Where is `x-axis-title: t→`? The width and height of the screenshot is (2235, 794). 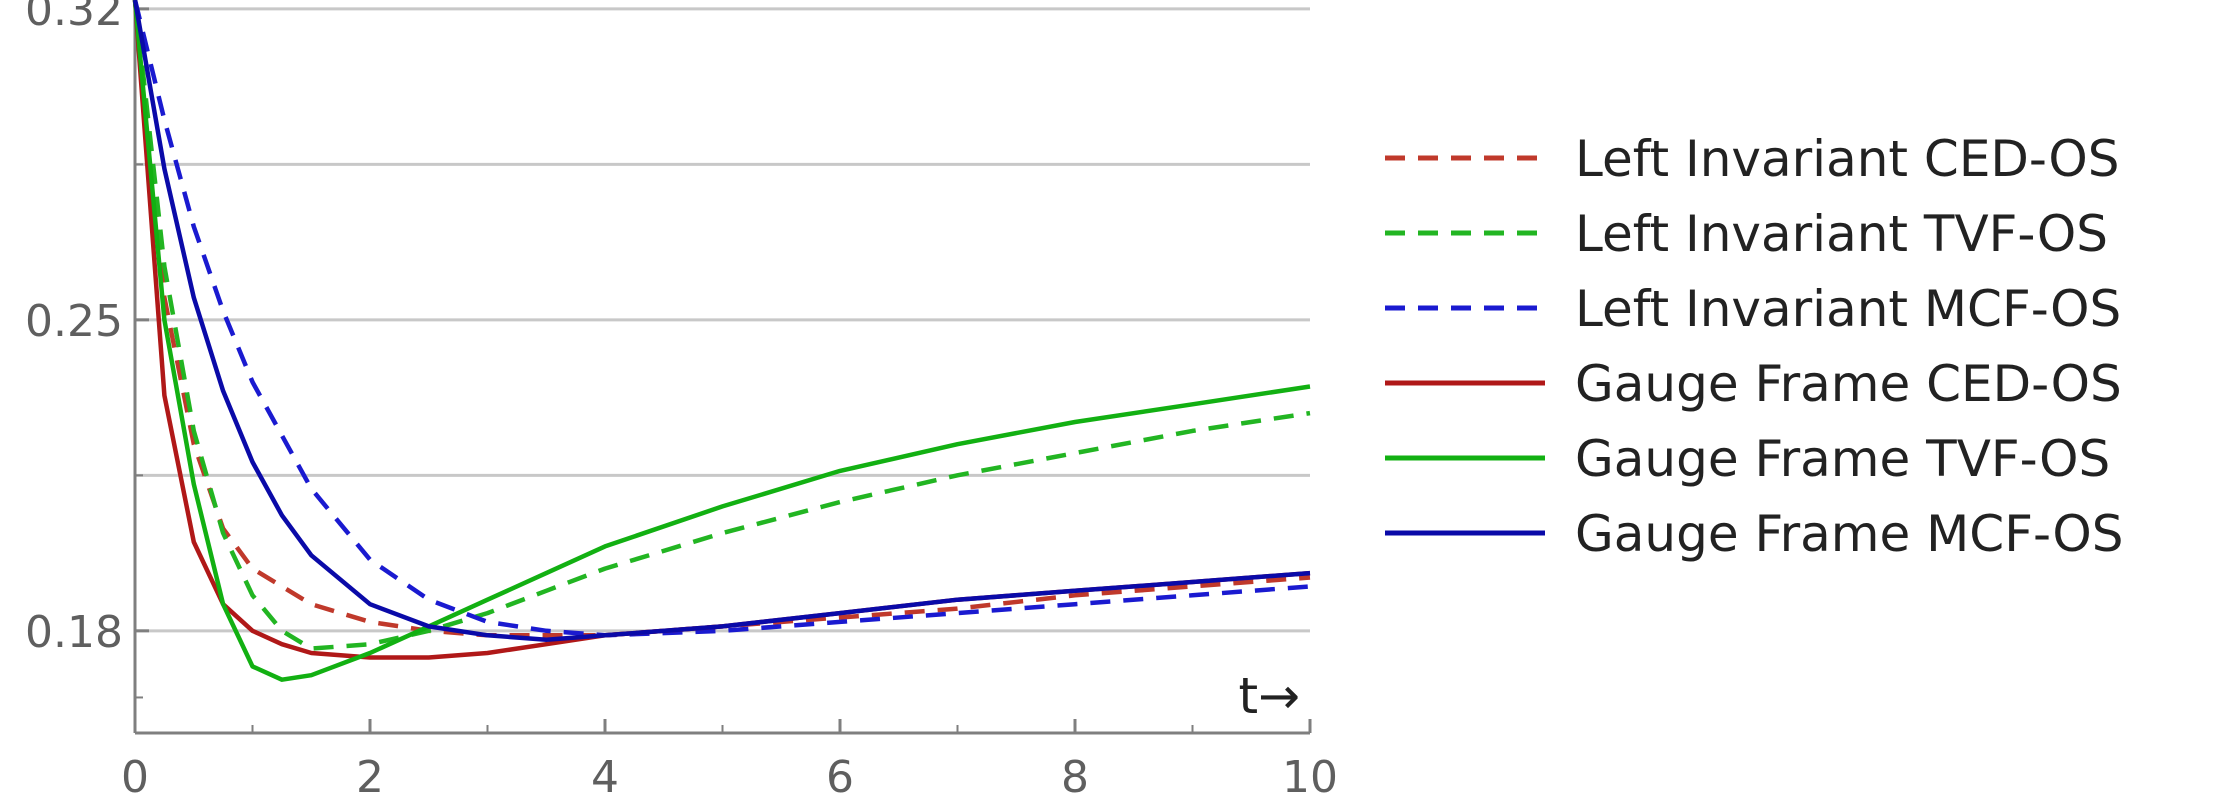 x-axis-title: t→ is located at coordinates (1270, 696).